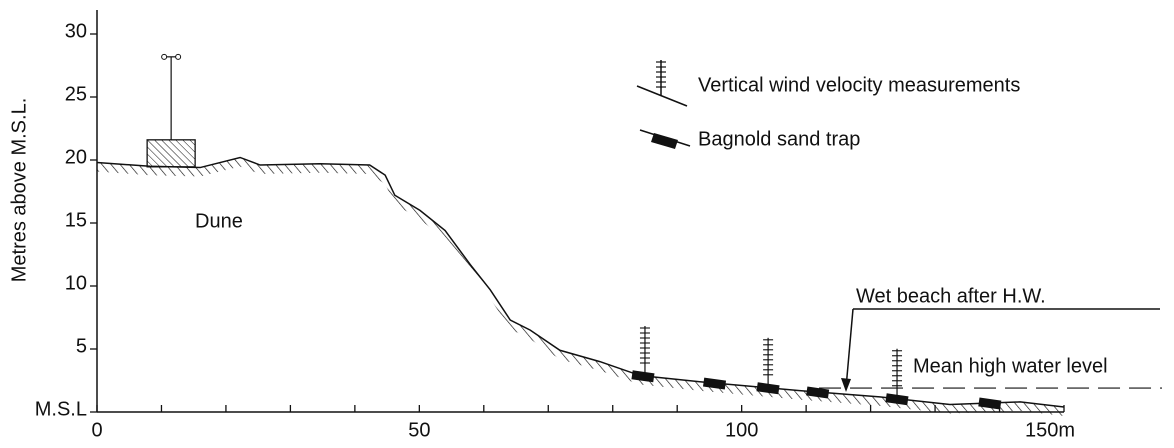 The width and height of the screenshot is (1174, 448). I want to click on x-tick-label: 100, so click(741, 430).